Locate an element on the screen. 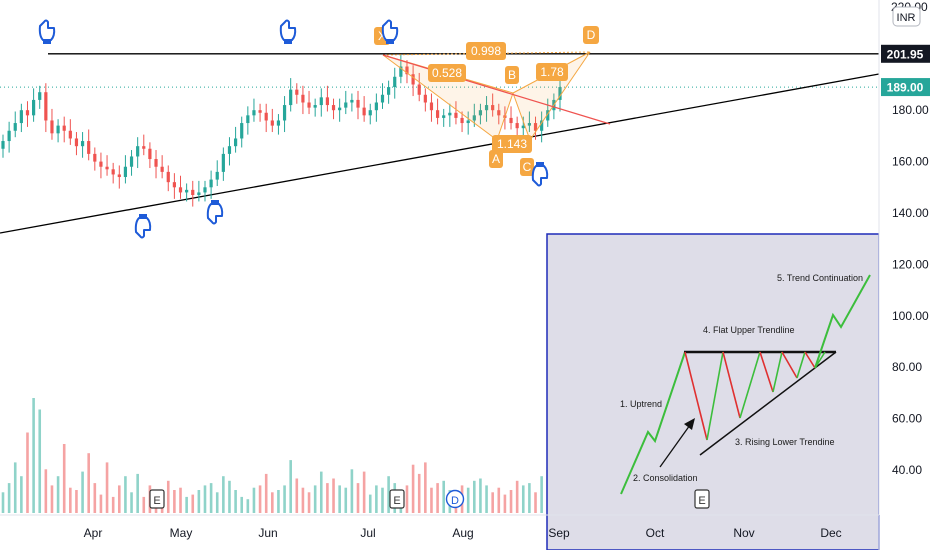  pattern-fill-xab is located at coordinates (448, 97).